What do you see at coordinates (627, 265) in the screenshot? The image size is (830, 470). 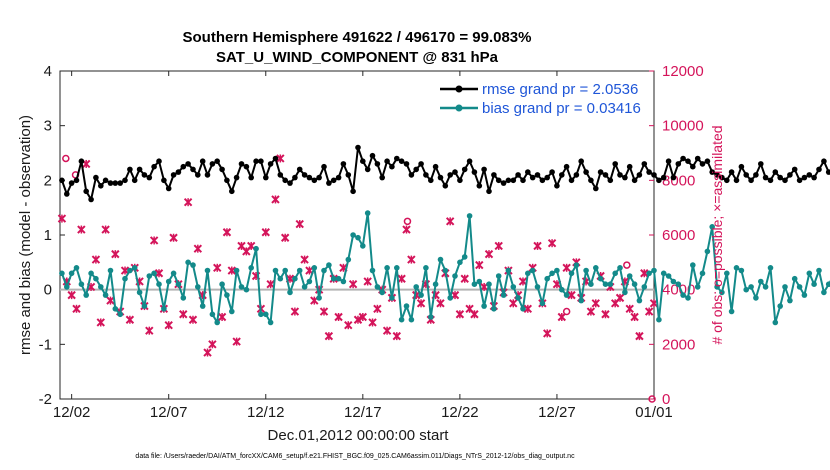 I see `obs-possible-marker` at bounding box center [627, 265].